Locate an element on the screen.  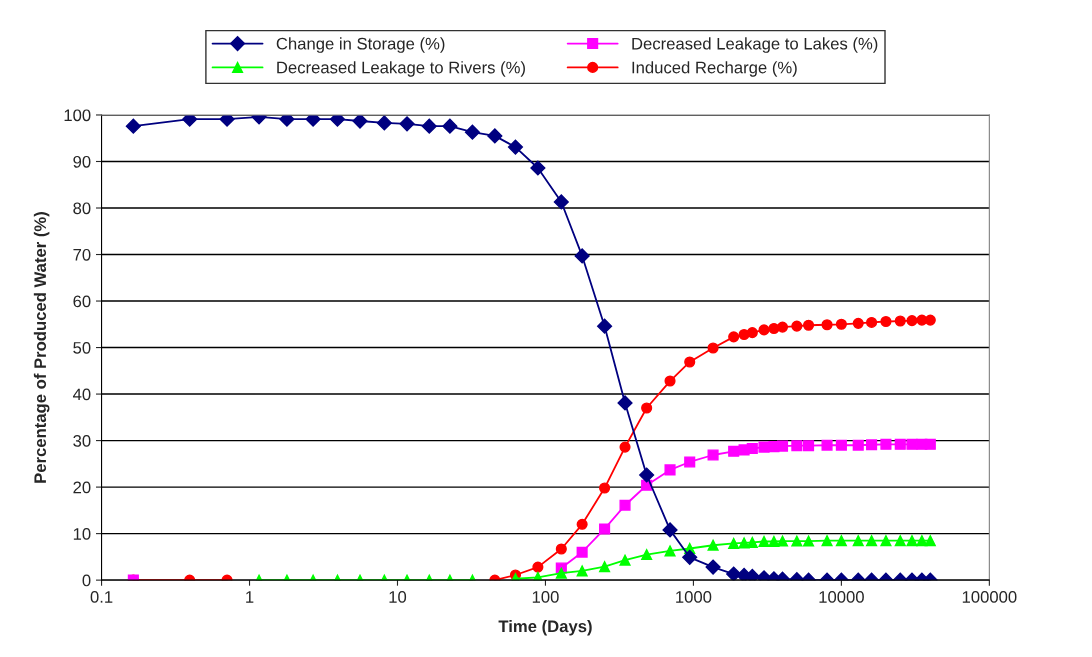
y-tick-label: 90 is located at coordinates (82, 161).